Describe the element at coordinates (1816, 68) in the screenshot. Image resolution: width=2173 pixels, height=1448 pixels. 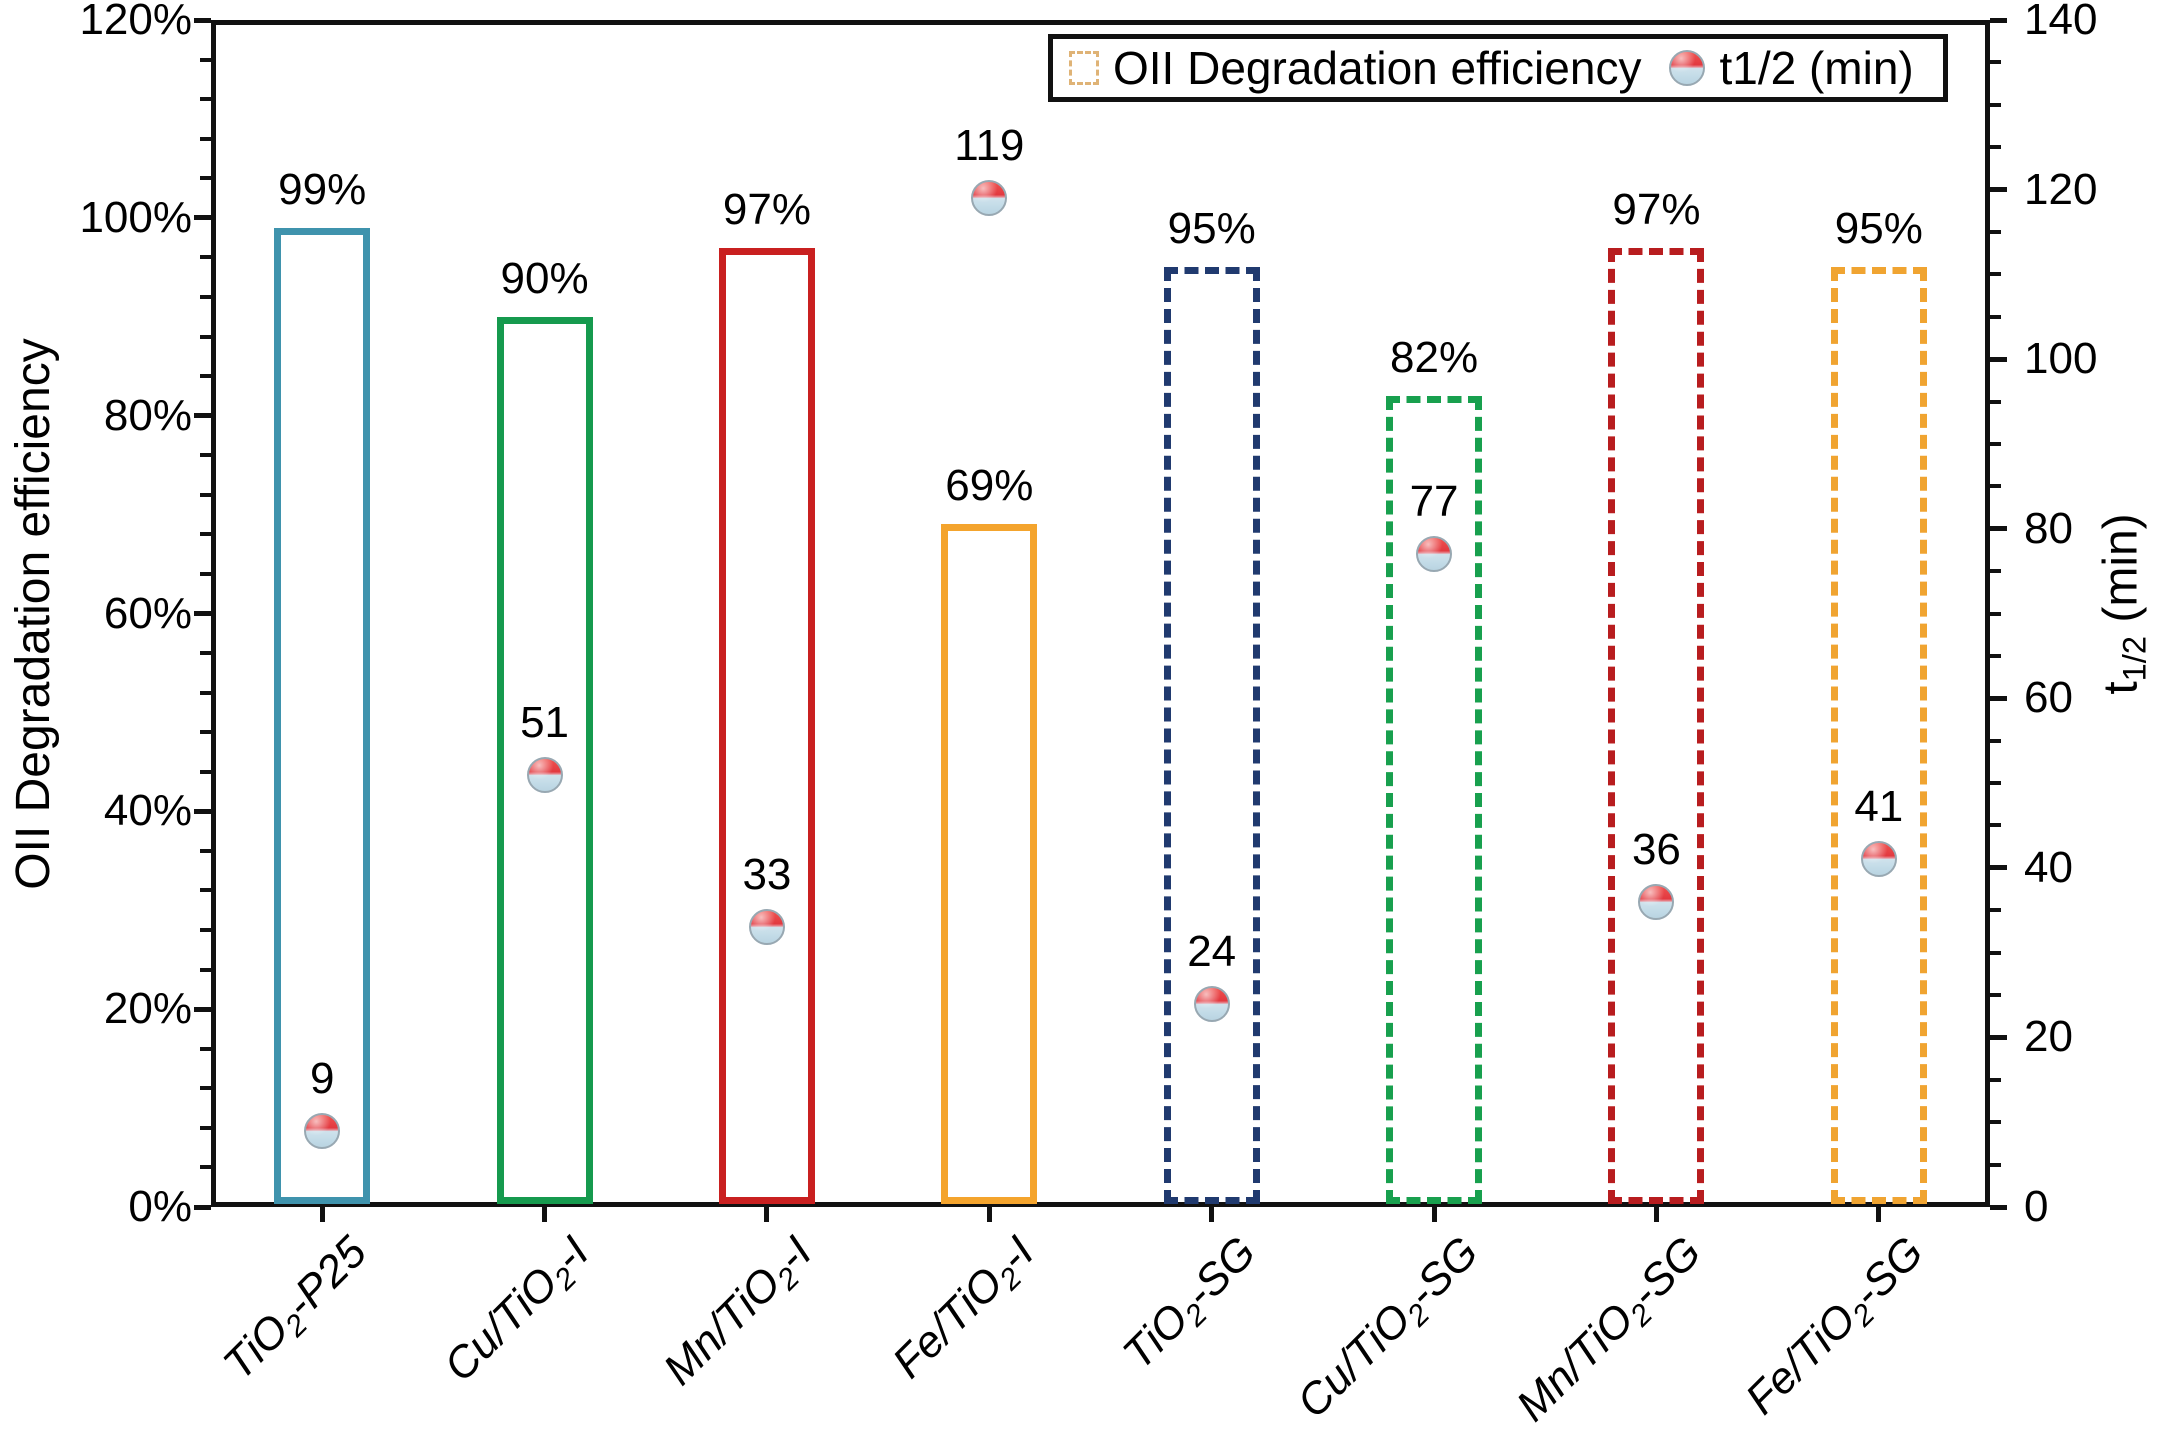
I see `legend-label-t12: t1/2 (min)` at that location.